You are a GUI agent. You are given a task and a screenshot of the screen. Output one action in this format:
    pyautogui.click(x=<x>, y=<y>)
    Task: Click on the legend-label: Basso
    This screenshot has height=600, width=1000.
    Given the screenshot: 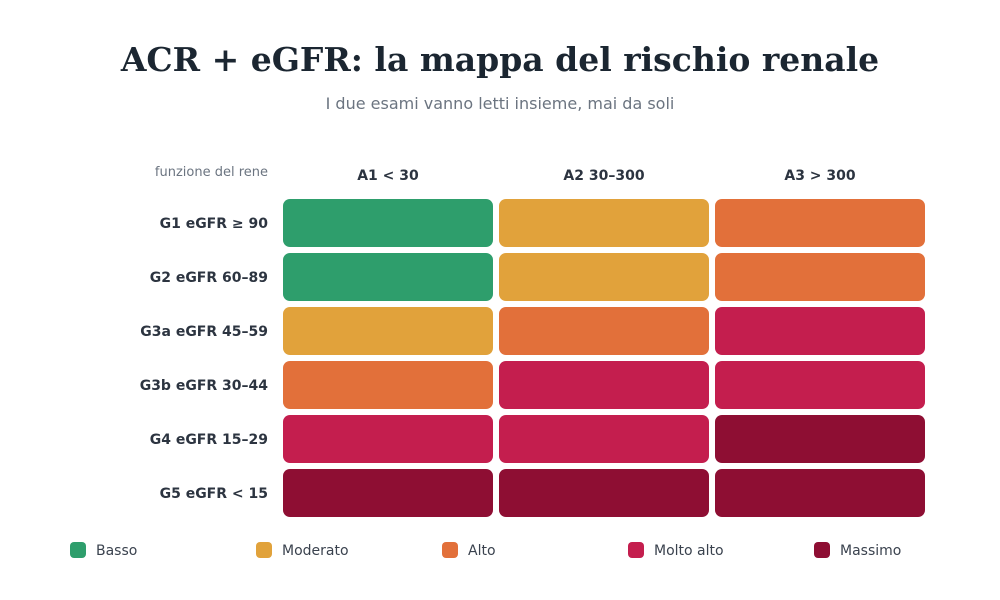 What is the action you would take?
    pyautogui.click(x=116, y=551)
    